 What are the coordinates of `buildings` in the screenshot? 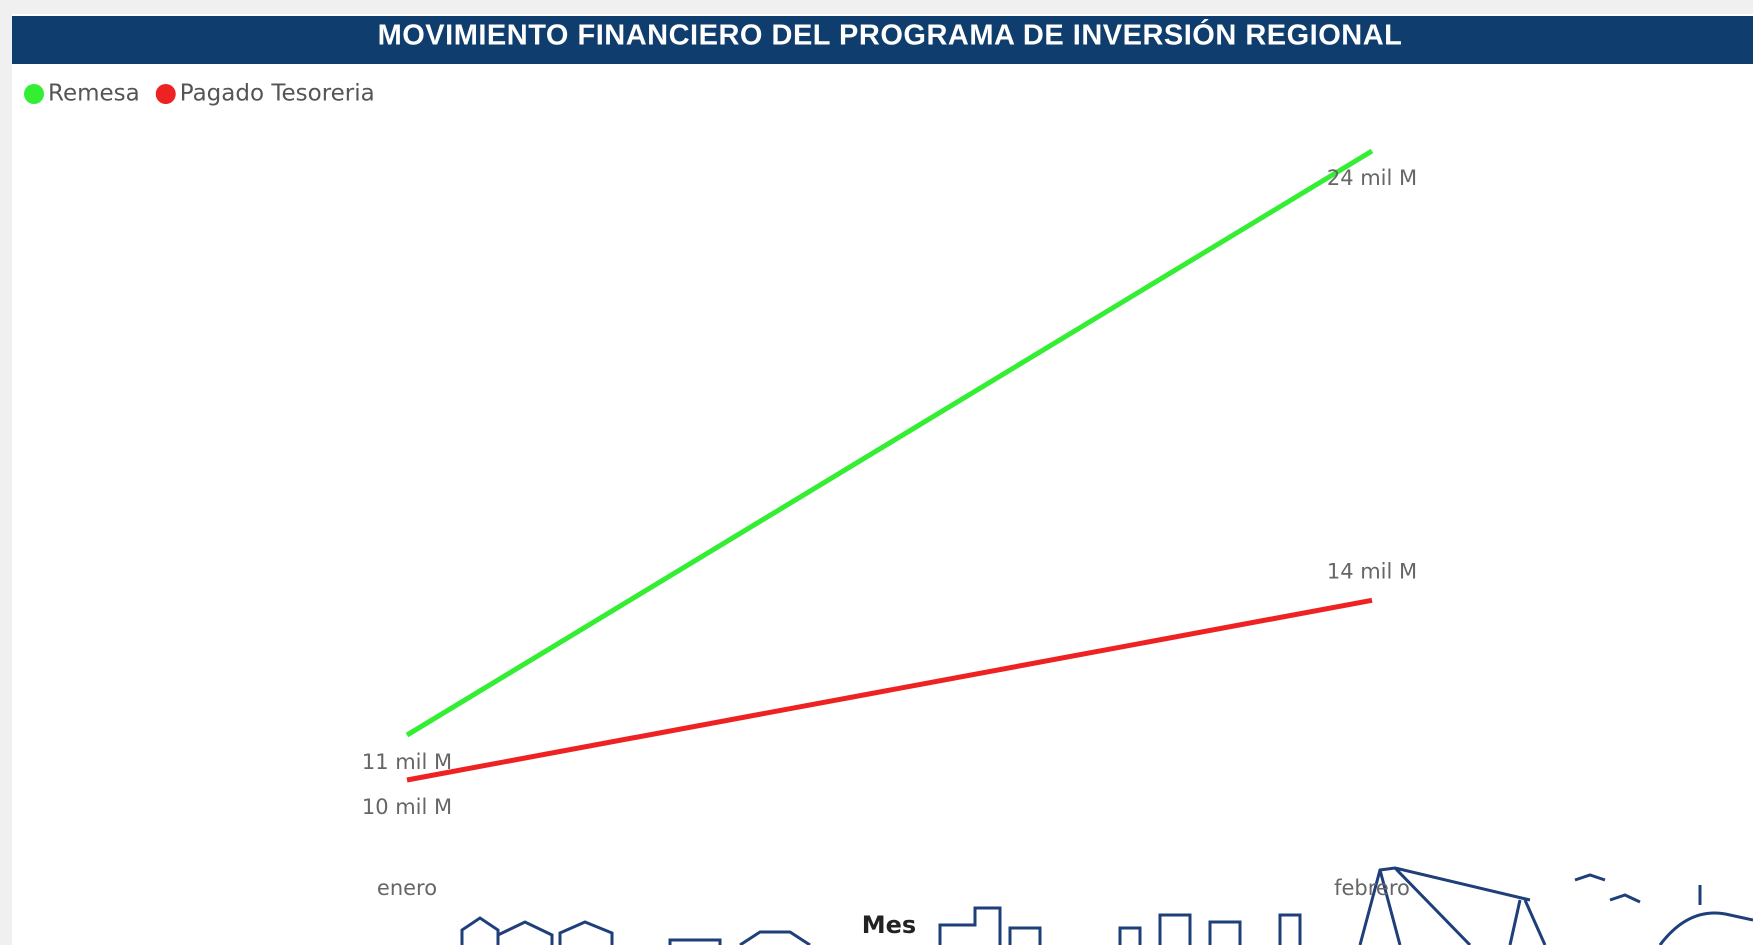 It's located at (1120, 925).